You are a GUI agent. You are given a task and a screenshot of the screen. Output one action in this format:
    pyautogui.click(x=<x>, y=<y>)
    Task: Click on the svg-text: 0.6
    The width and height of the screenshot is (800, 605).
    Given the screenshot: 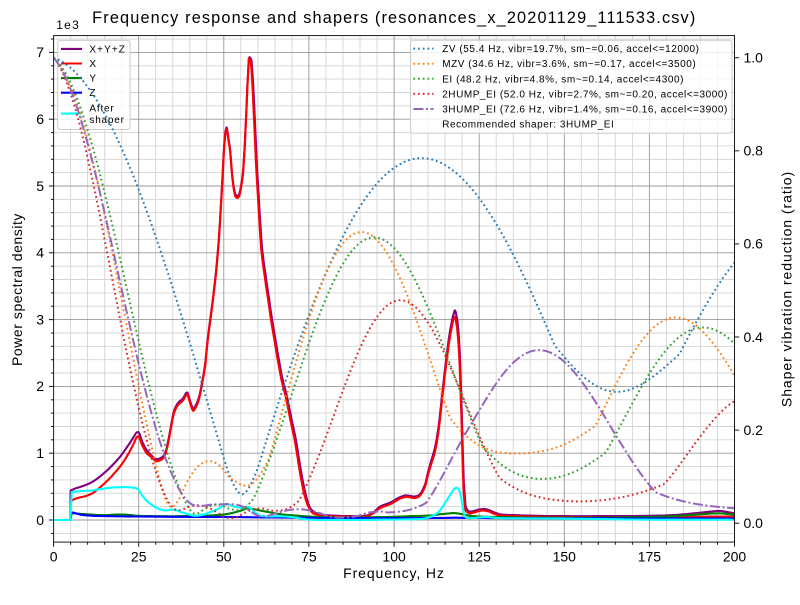 What is the action you would take?
    pyautogui.click(x=754, y=244)
    